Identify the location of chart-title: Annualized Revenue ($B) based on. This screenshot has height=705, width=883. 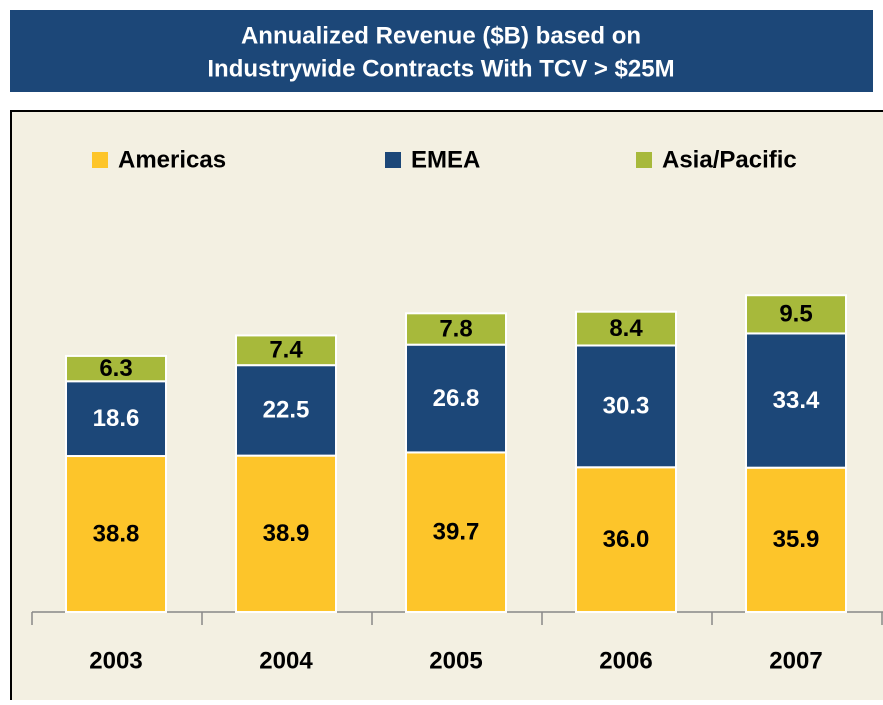
(441, 35).